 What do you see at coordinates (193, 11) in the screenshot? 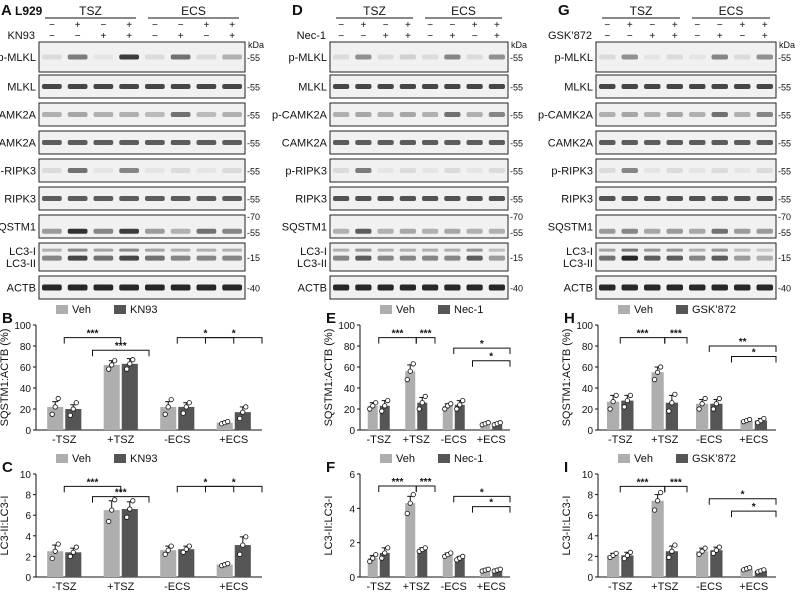
I see `group-label: ECS` at bounding box center [193, 11].